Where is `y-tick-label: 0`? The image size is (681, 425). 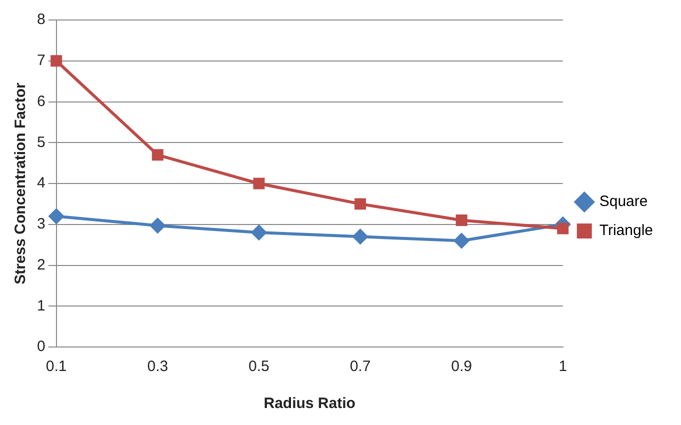
y-tick-label: 0 is located at coordinates (41, 347).